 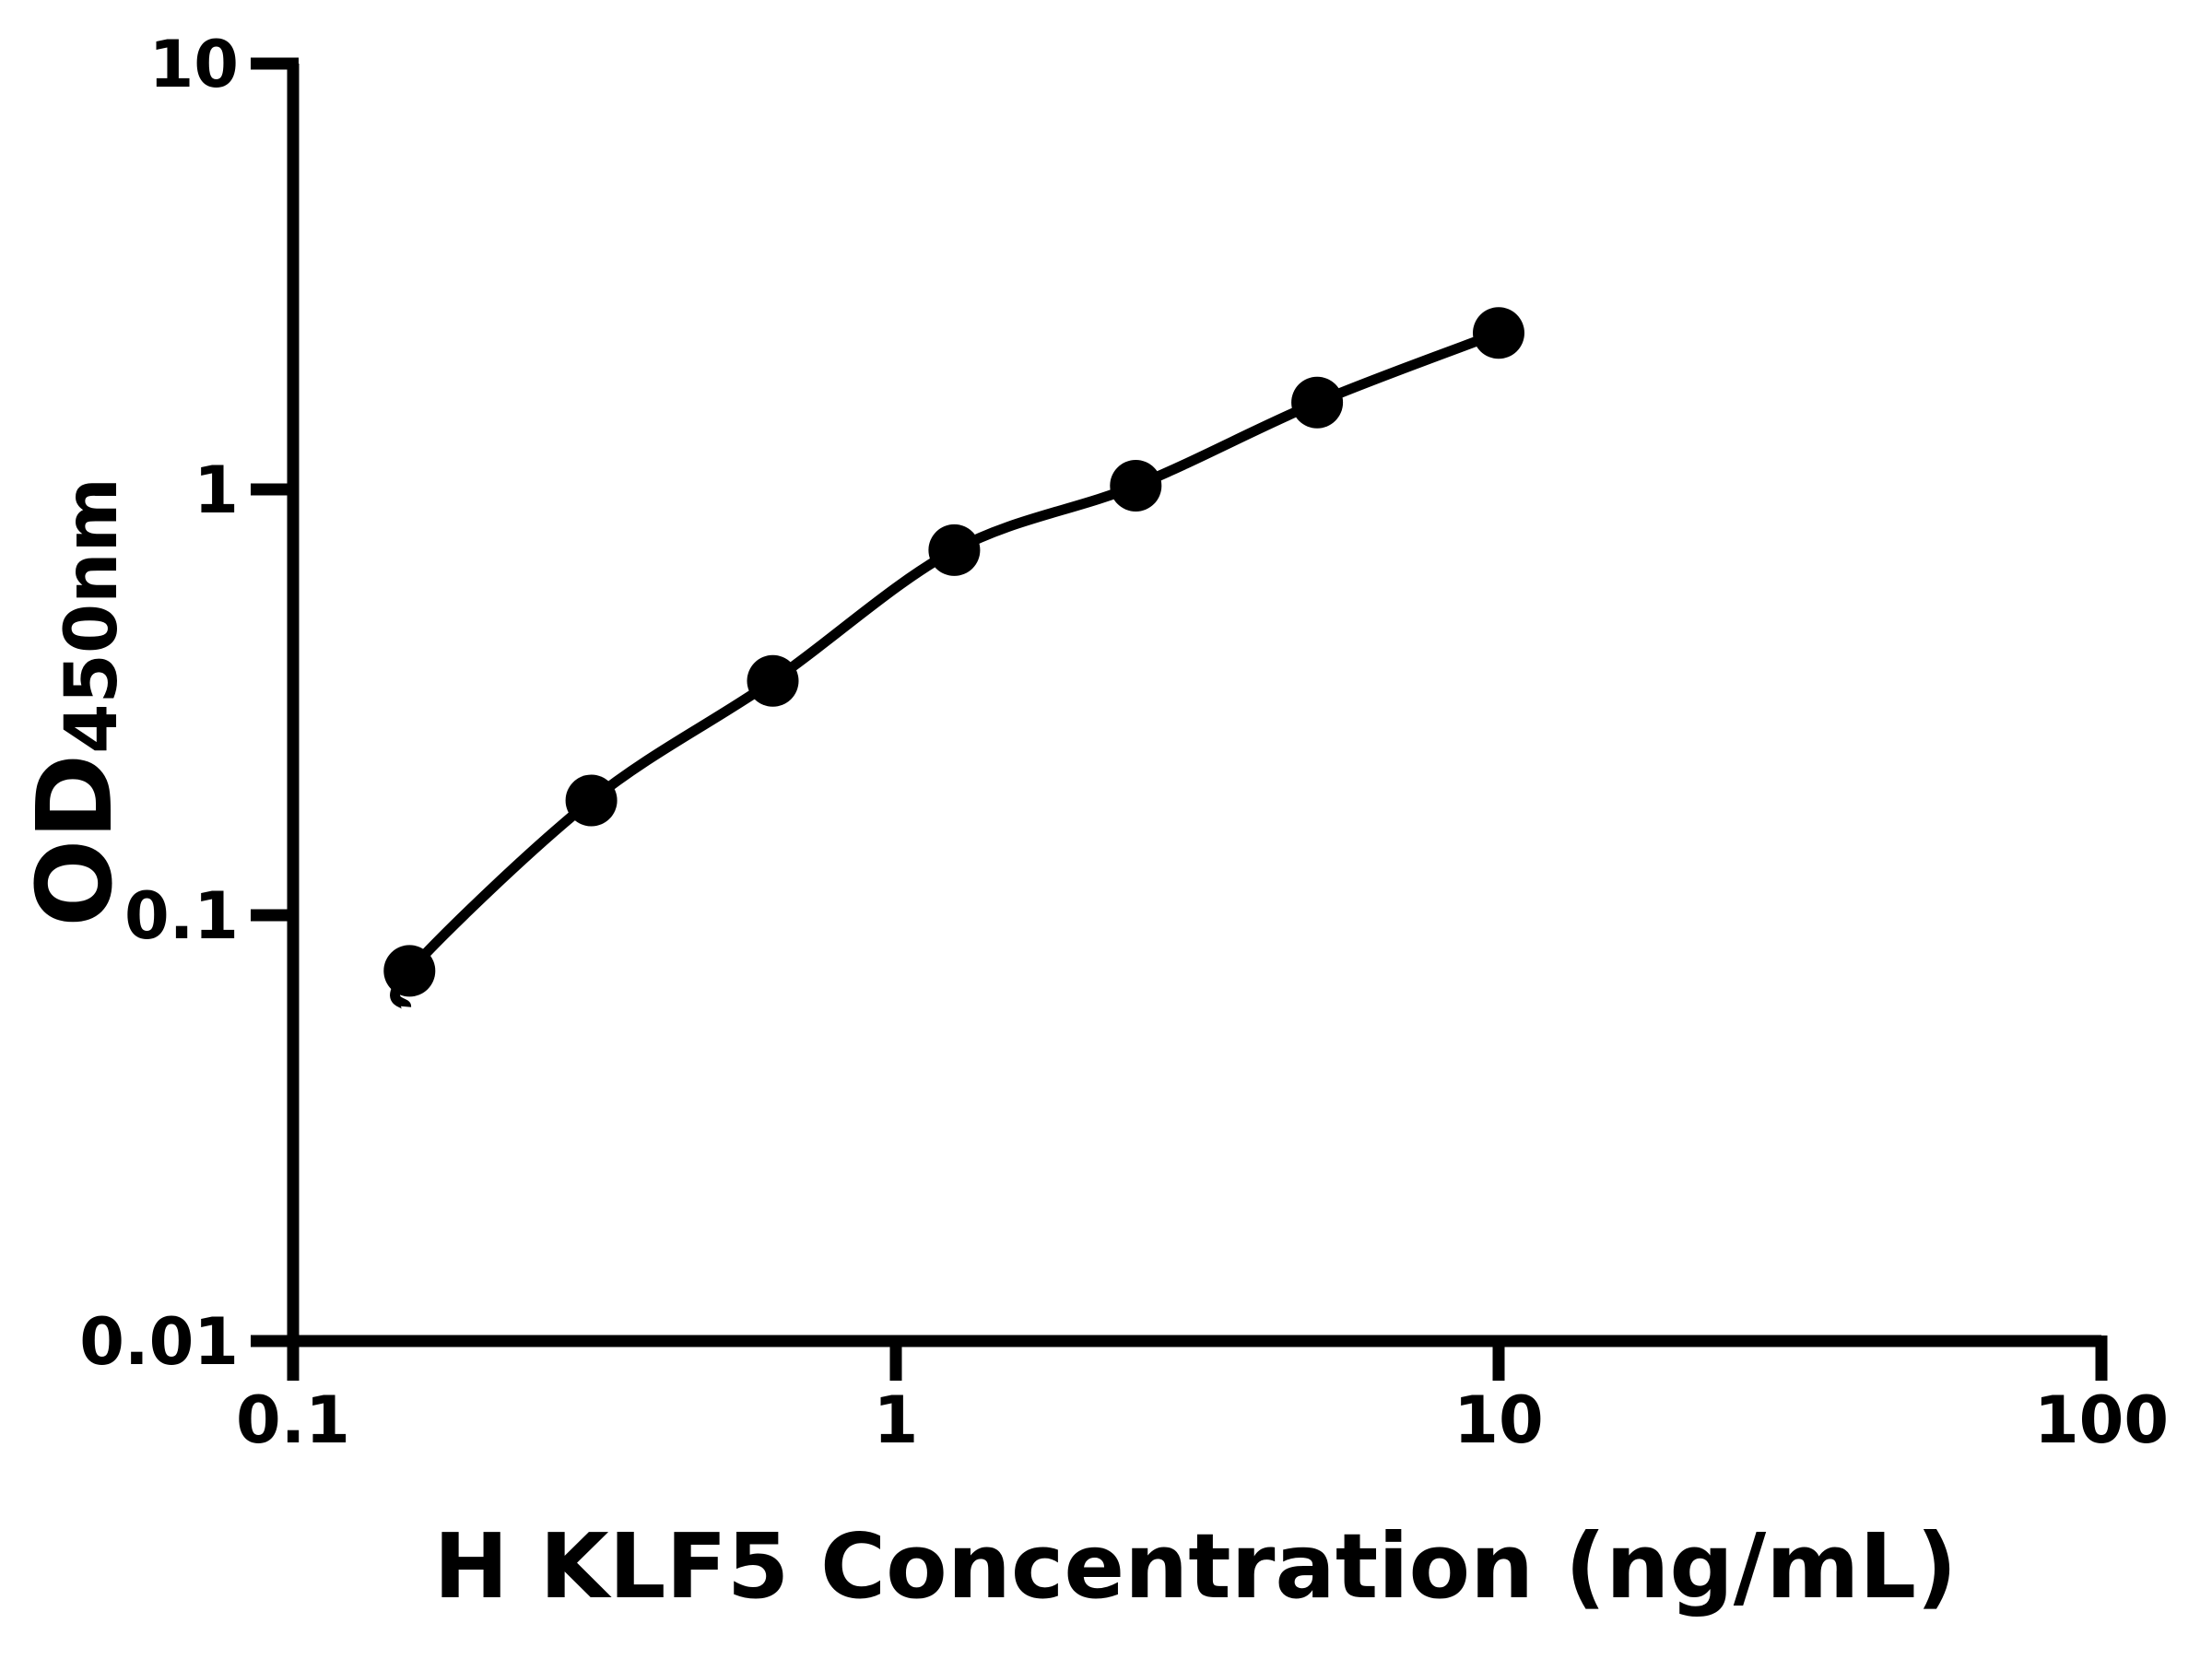 What do you see at coordinates (293, 1420) in the screenshot?
I see `x-tick-label: 0.1` at bounding box center [293, 1420].